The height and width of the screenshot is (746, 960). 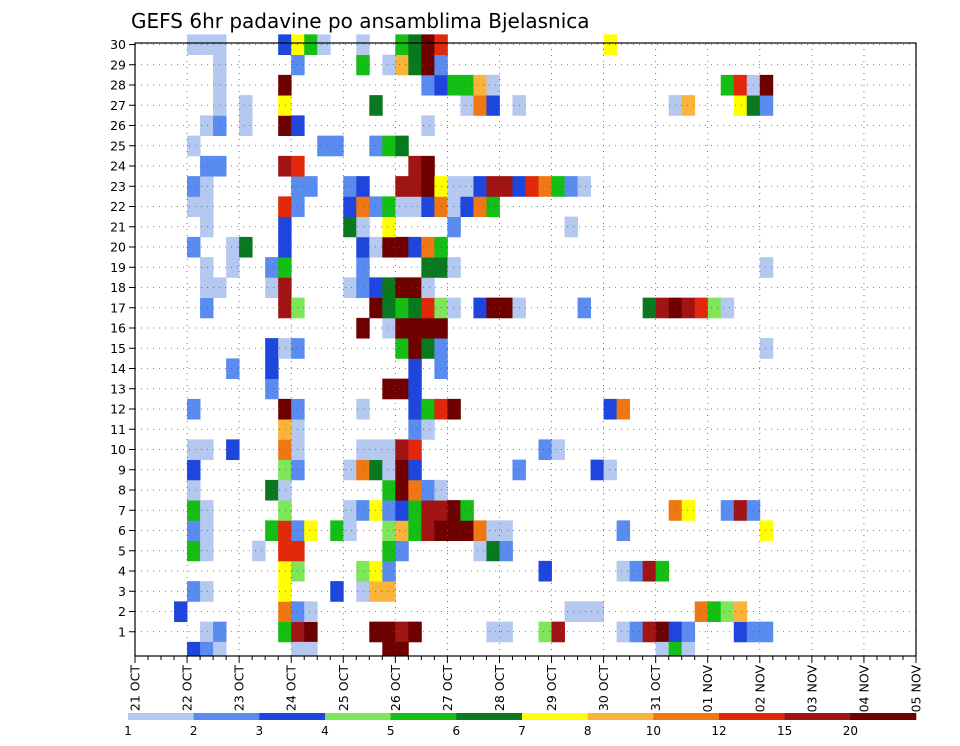 I want to click on y-tick-label: 12, so click(x=118, y=409).